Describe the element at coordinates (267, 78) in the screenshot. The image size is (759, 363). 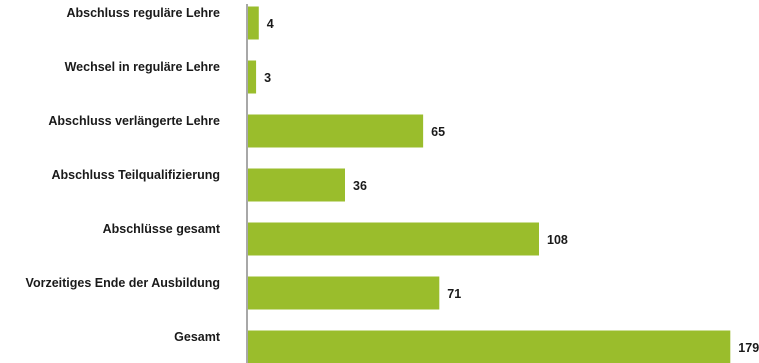
I see `value-label-2: 3` at that location.